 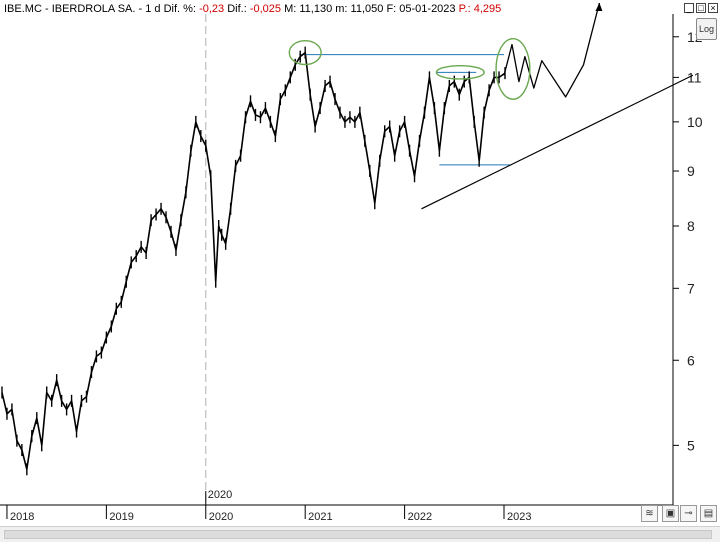 What do you see at coordinates (695, 122) in the screenshot?
I see `y-tick-label: 10` at bounding box center [695, 122].